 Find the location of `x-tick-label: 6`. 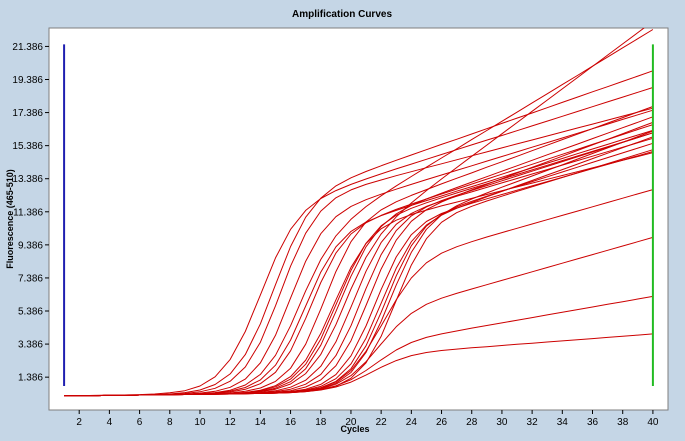

x-tick-label: 6 is located at coordinates (140, 422).